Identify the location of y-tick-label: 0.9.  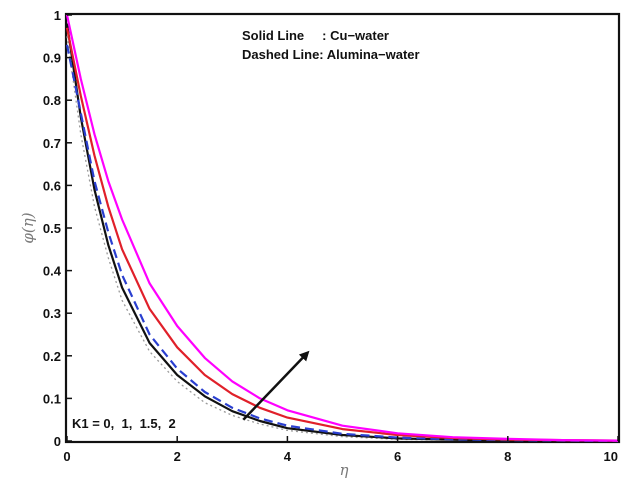
(52, 58).